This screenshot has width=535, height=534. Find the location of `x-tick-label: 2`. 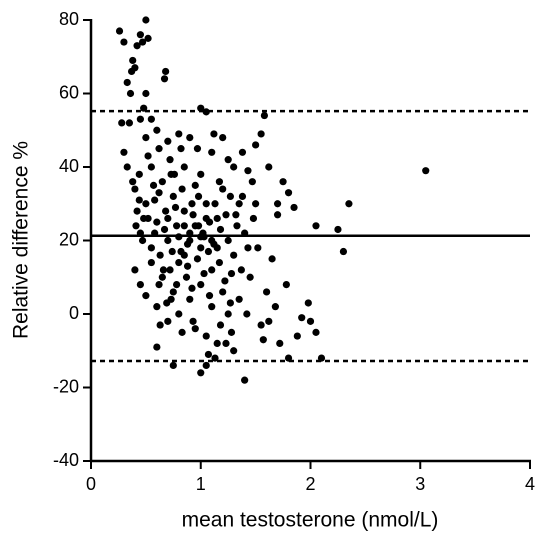

x-tick-label: 2 is located at coordinates (310, 484).